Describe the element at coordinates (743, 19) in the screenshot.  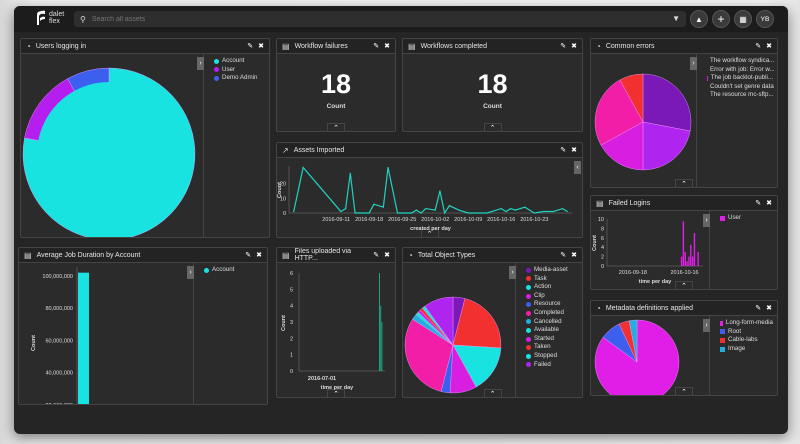
I see `apps-button: ▦` at that location.